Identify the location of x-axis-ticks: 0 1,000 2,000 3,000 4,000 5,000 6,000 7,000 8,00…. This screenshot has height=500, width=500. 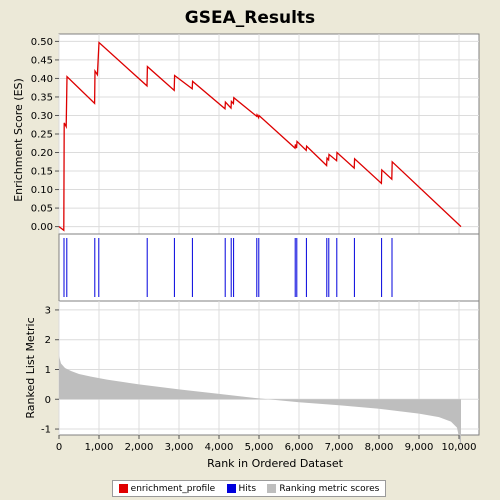
(266, 444).